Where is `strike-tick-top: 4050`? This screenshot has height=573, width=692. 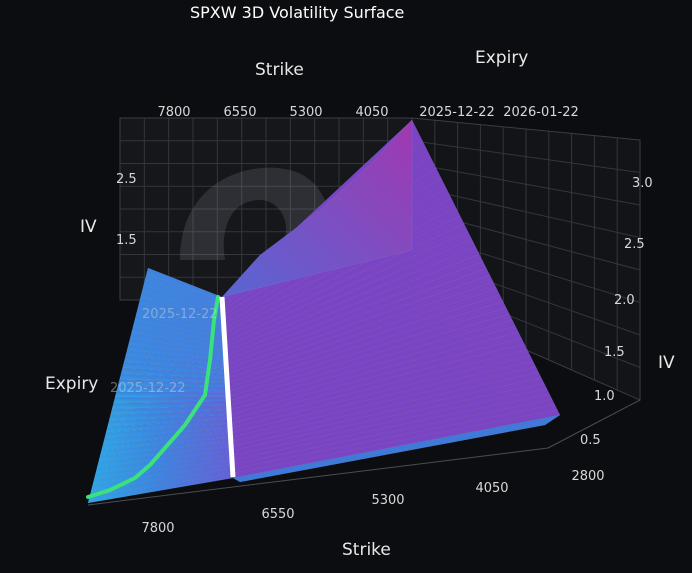
strike-tick-top: 4050 is located at coordinates (371, 112).